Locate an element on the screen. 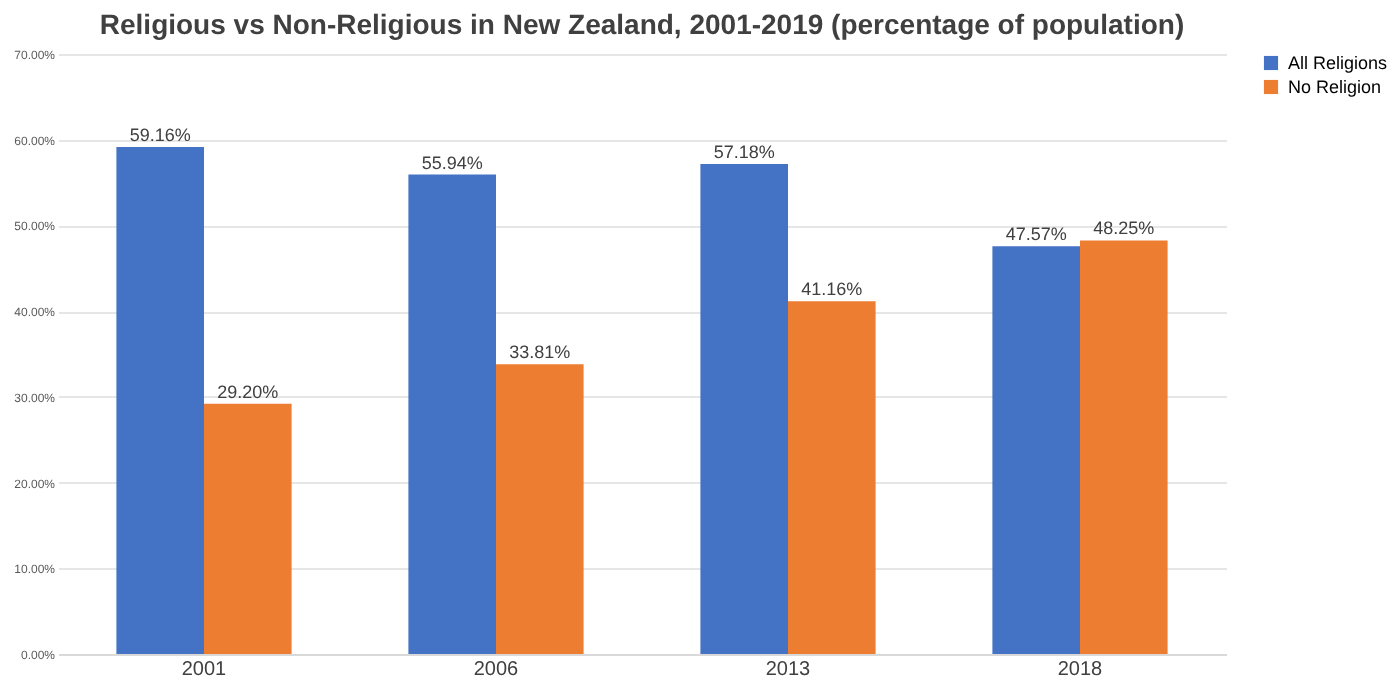 Image resolution: width=1400 pixels, height=690 pixels. x-tick-label: 2018 is located at coordinates (1080, 670).